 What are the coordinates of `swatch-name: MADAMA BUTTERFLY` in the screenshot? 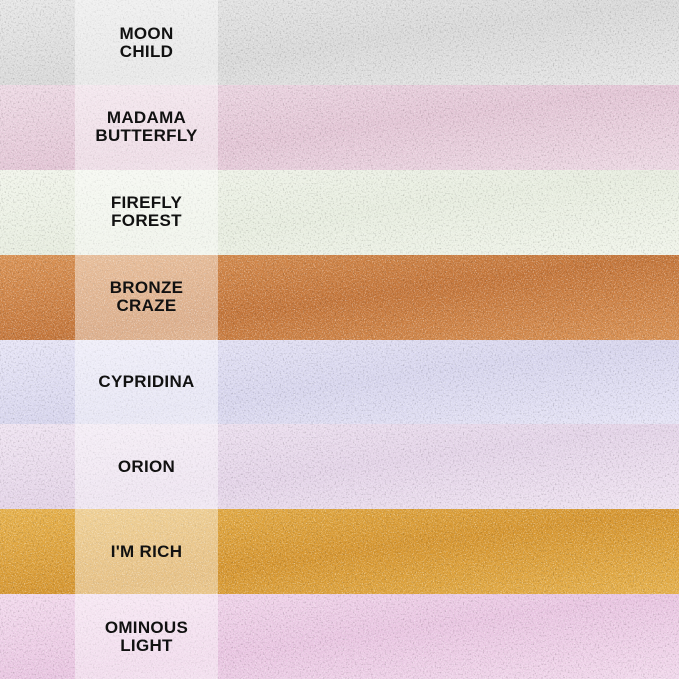 It's located at (146, 127).